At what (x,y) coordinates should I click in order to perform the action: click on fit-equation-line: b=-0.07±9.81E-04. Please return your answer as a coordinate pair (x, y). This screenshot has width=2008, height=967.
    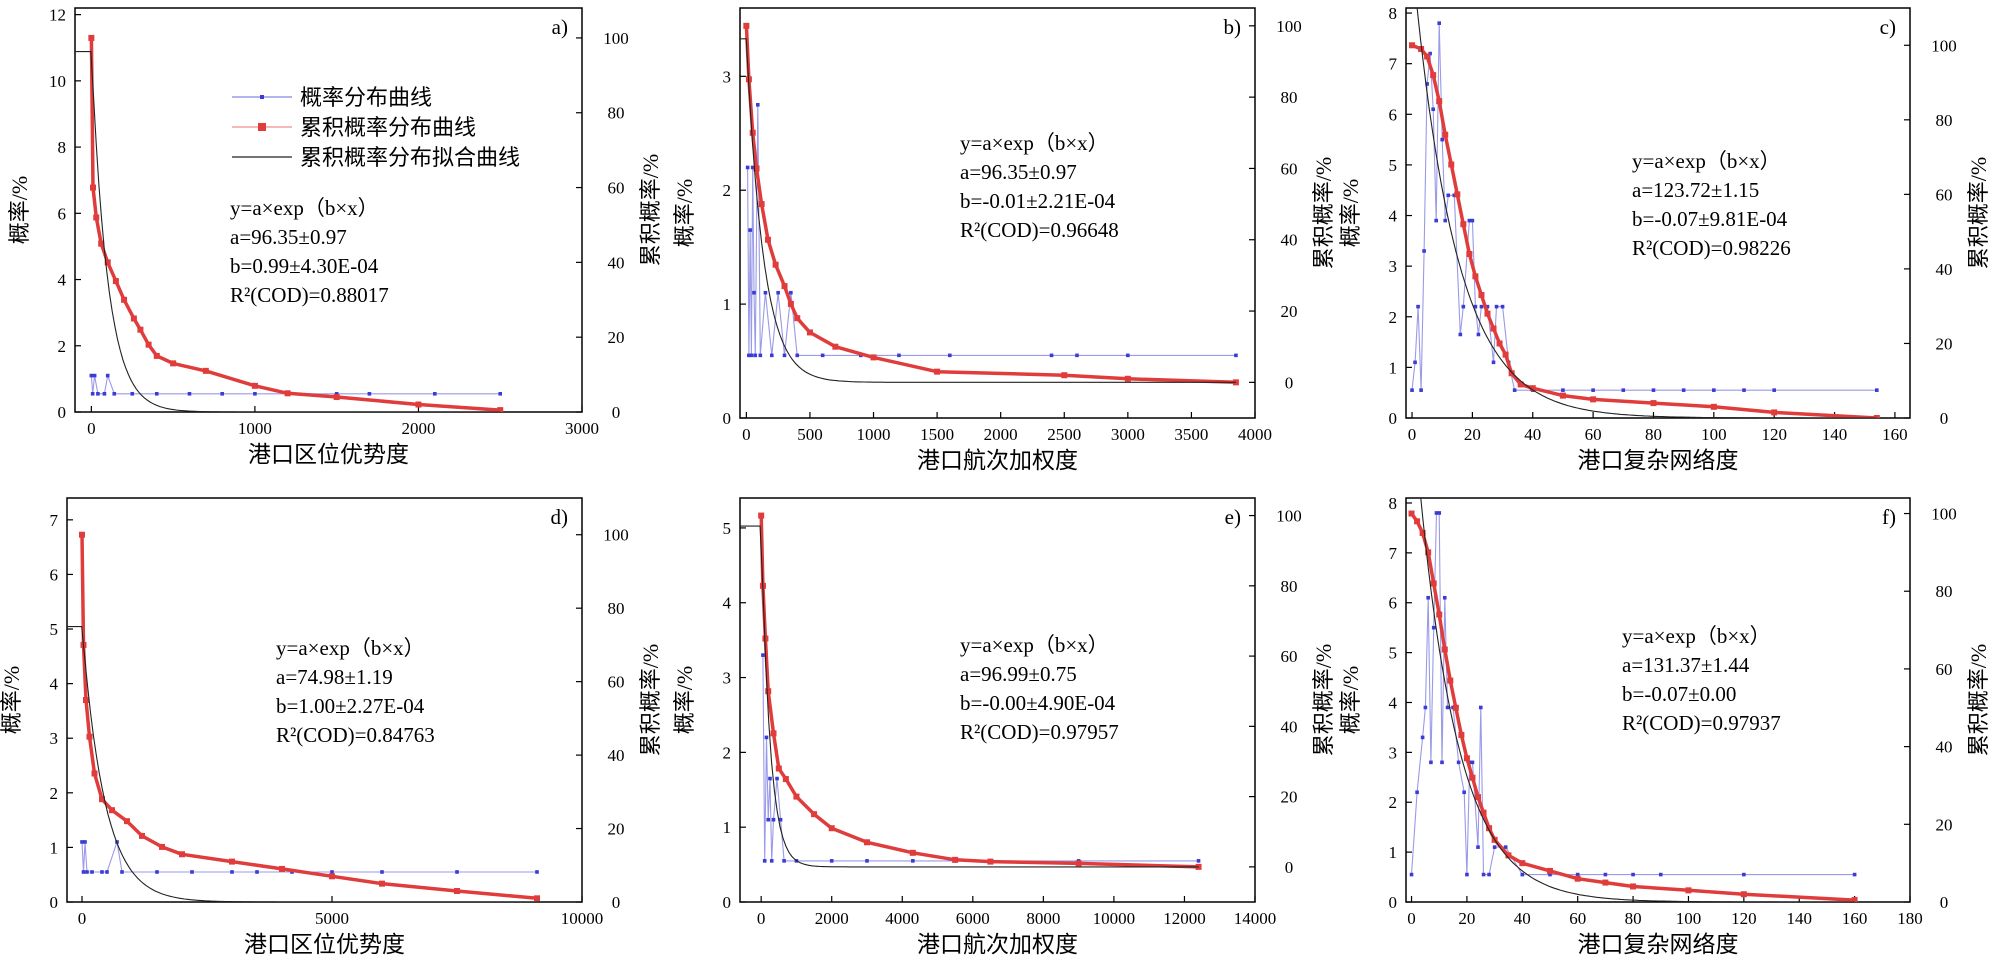
    Looking at the image, I should click on (1710, 219).